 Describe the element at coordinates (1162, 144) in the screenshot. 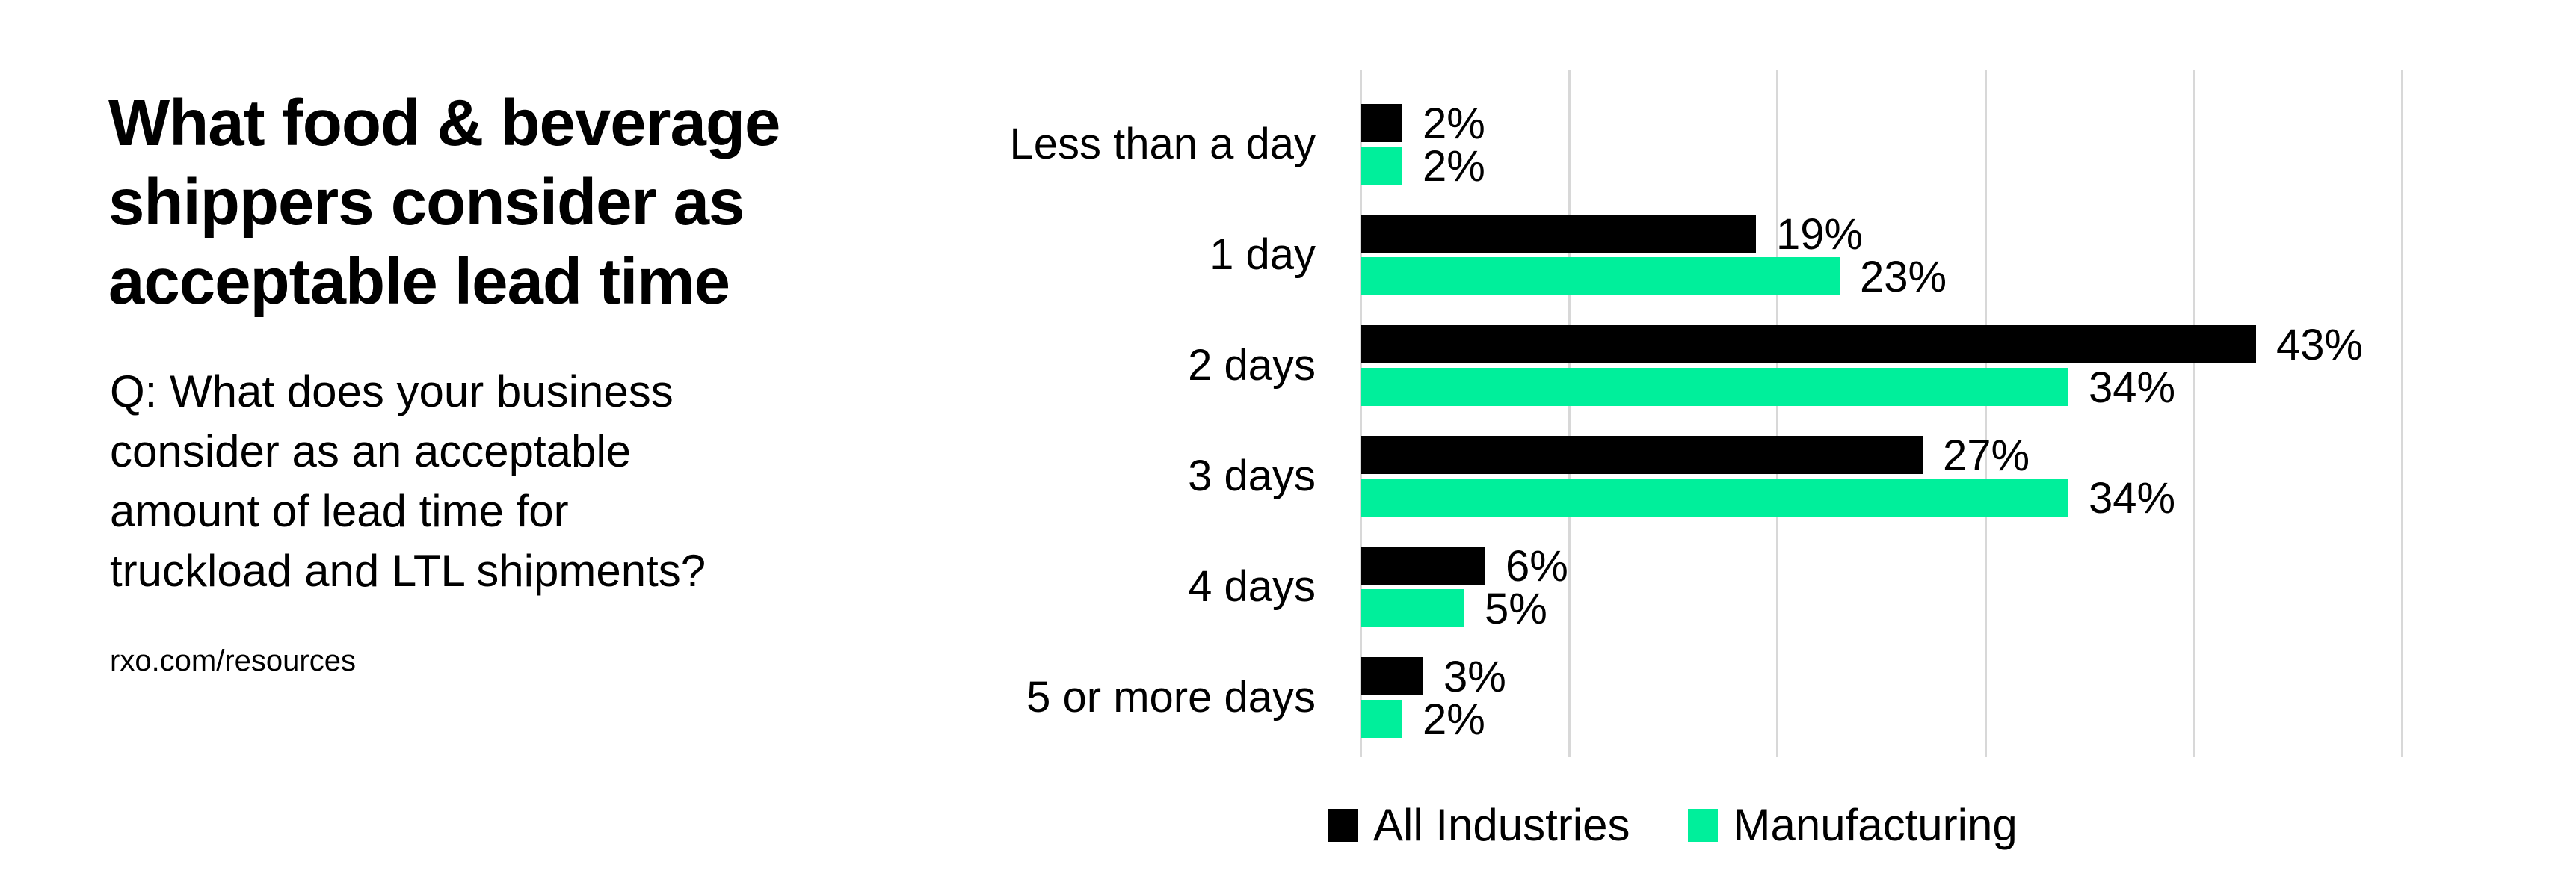

I see `category-label: Less than a day` at that location.